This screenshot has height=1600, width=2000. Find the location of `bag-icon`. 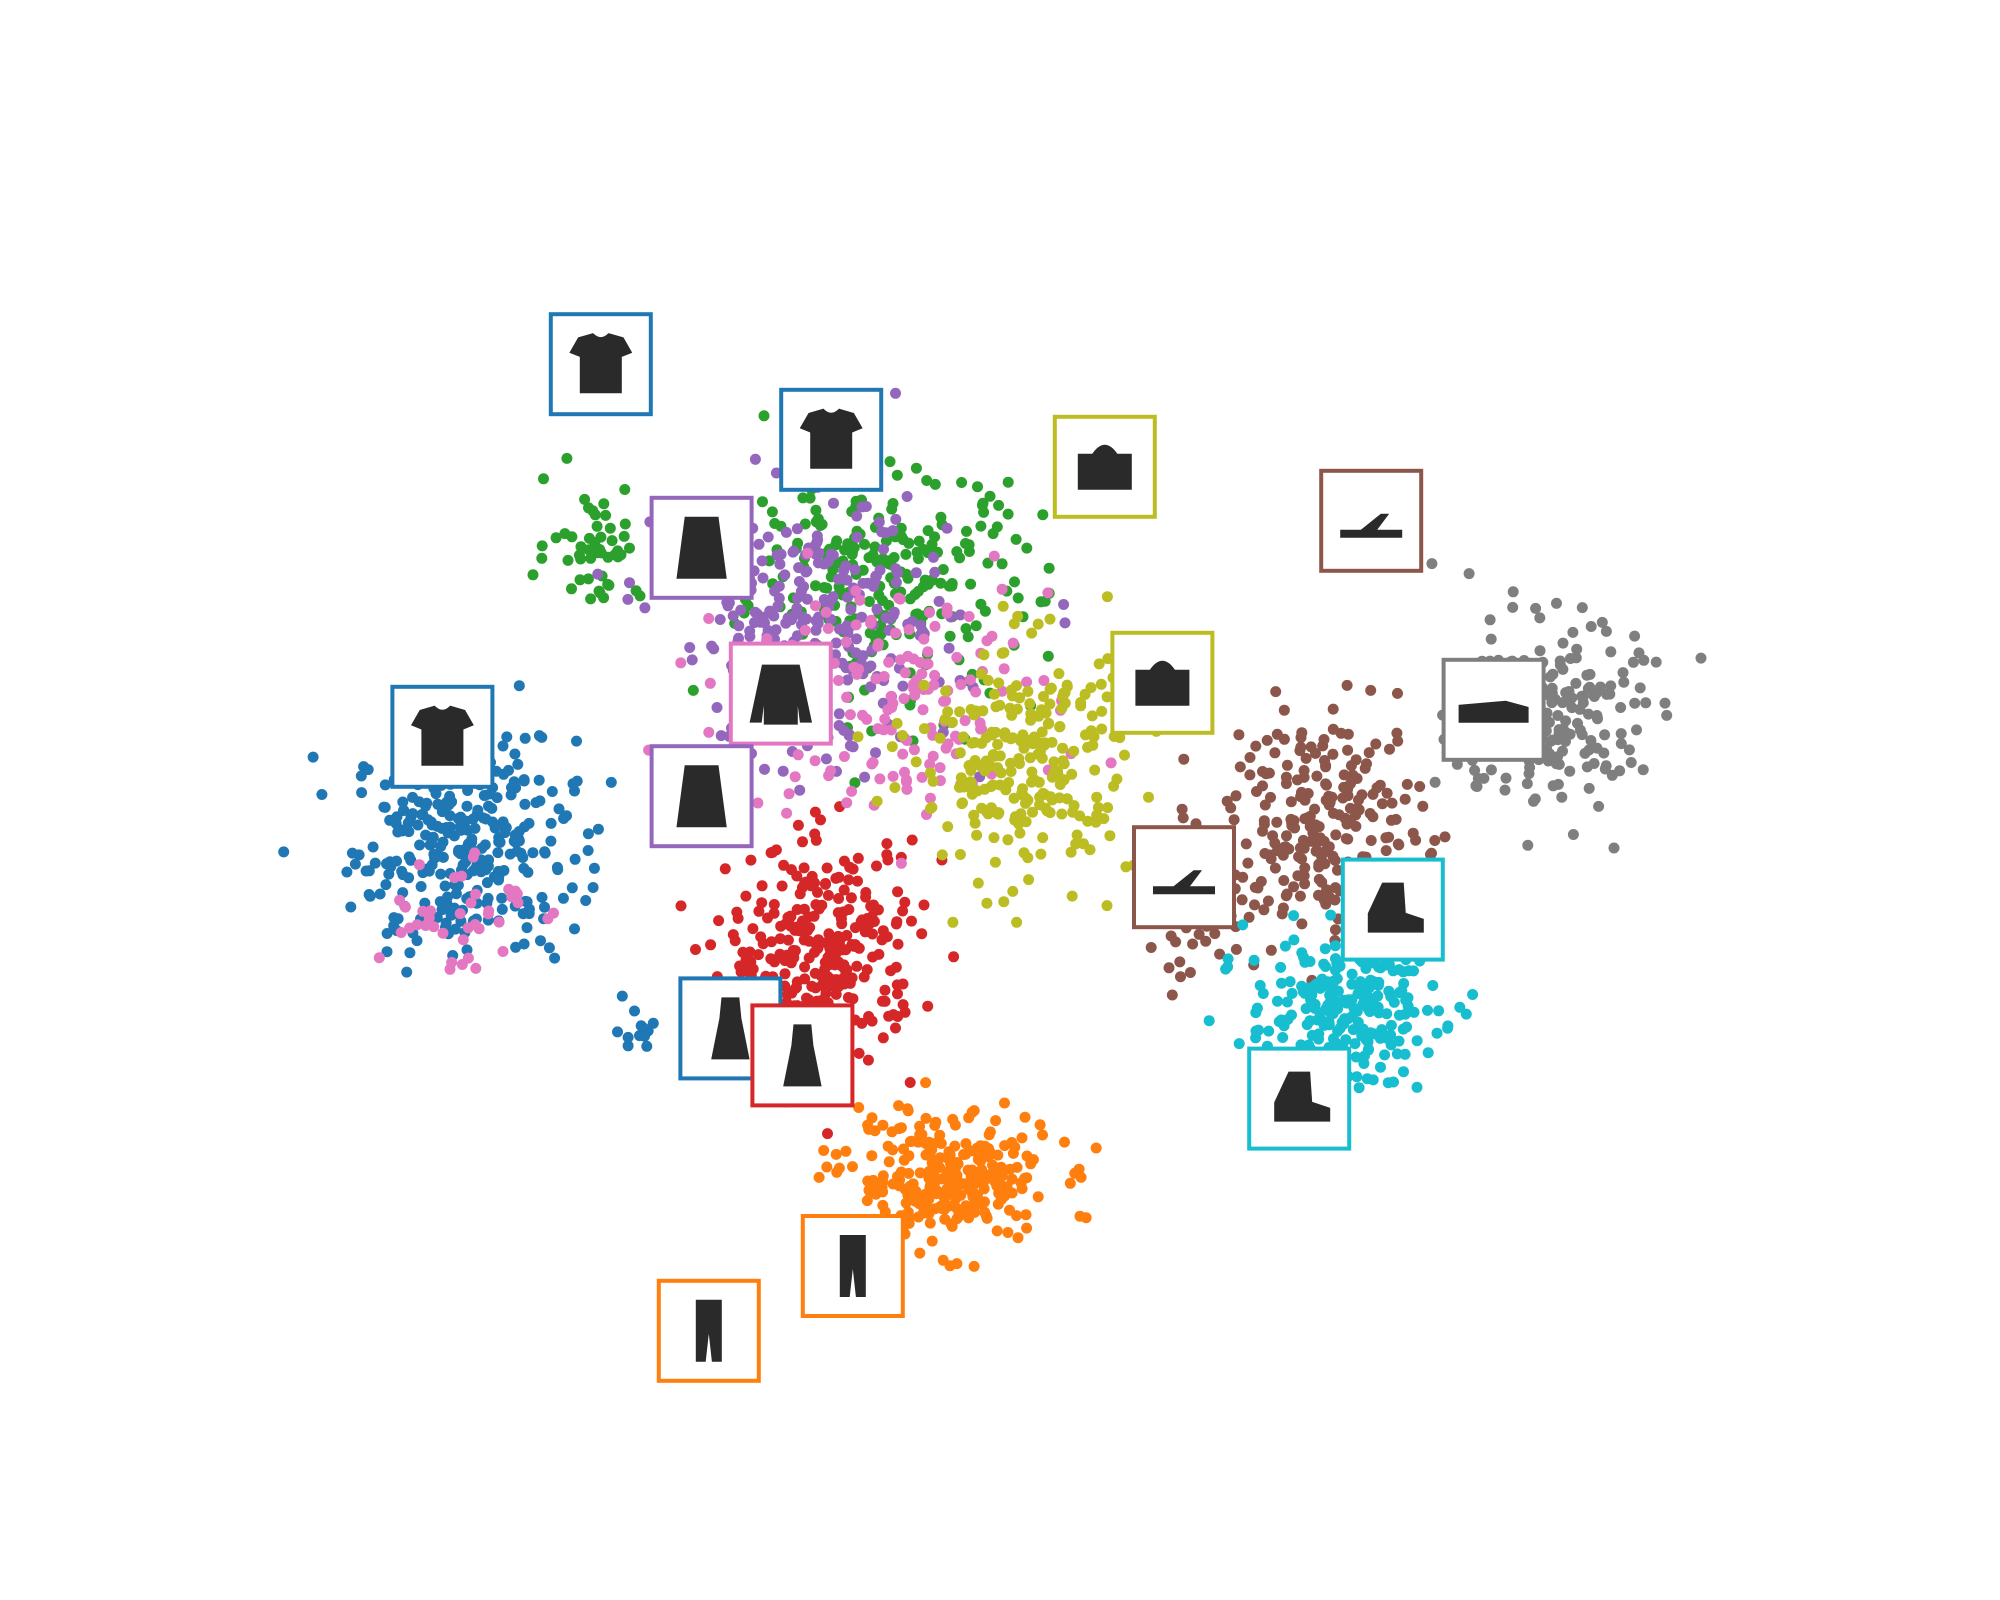

bag-icon is located at coordinates (1162, 683).